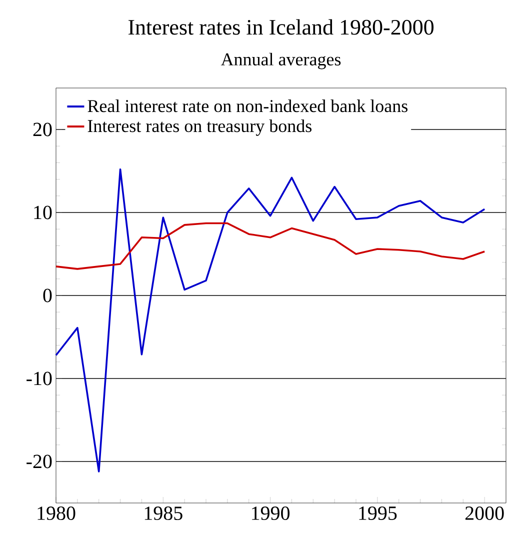 This screenshot has width=512, height=538. I want to click on x-tick-label: 1995, so click(378, 513).